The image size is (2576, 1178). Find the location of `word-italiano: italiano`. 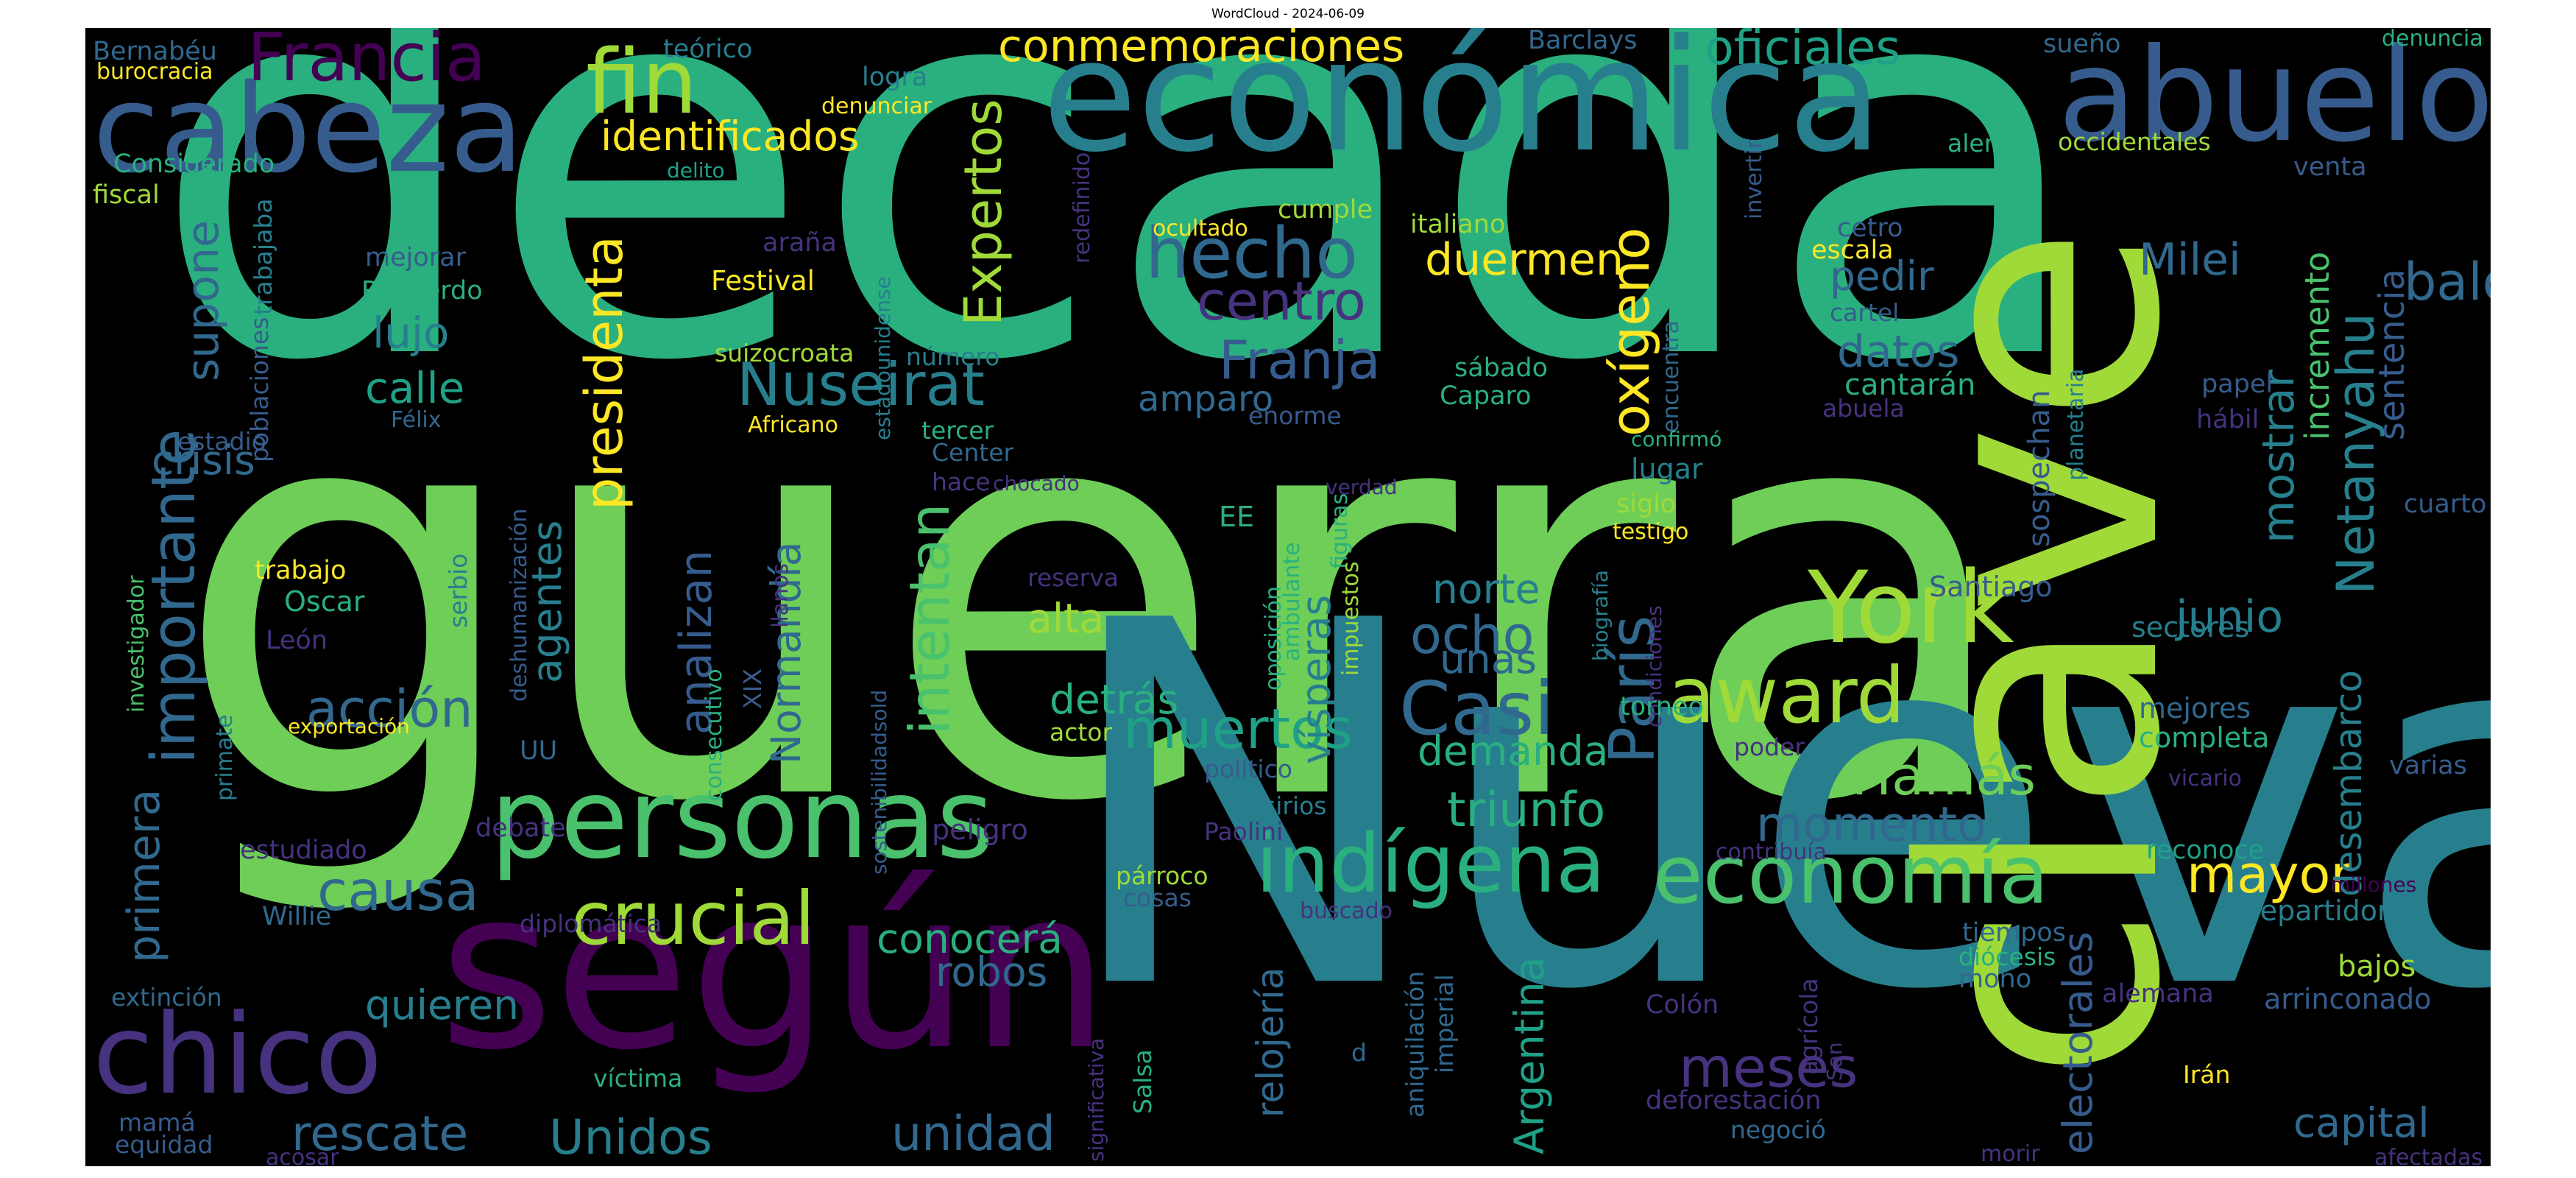

word-italiano: italiano is located at coordinates (1458, 224).